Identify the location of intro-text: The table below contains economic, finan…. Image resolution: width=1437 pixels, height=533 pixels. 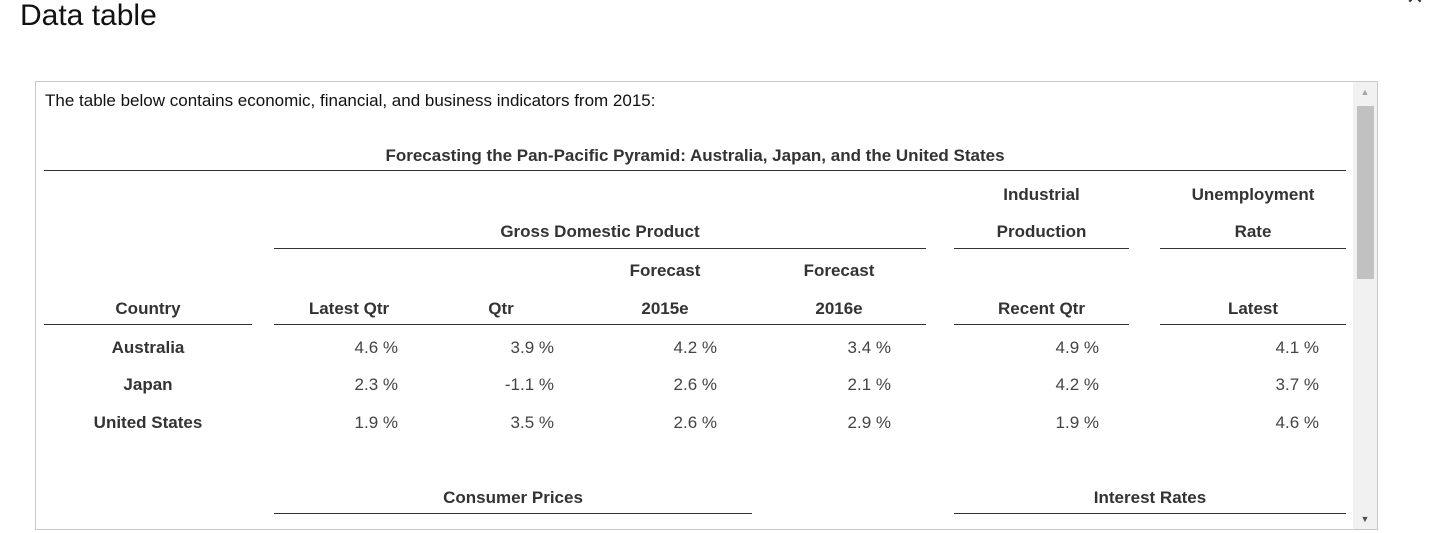
(350, 100).